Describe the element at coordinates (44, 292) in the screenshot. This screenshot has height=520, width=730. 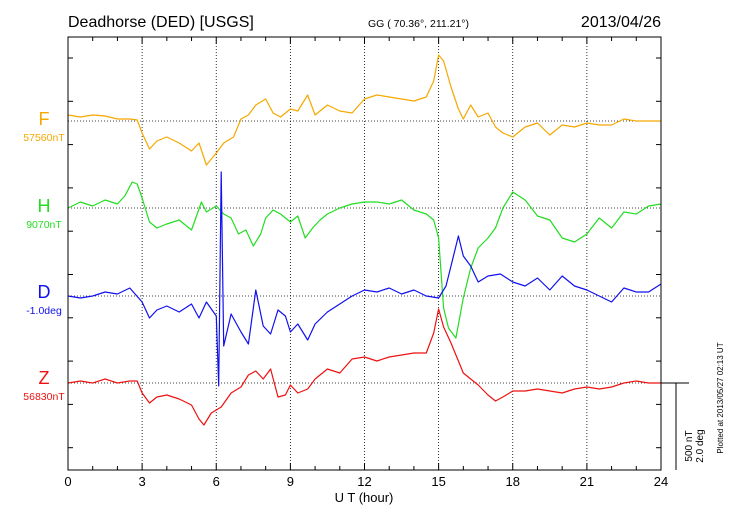
I see `channel-name-D: D` at that location.